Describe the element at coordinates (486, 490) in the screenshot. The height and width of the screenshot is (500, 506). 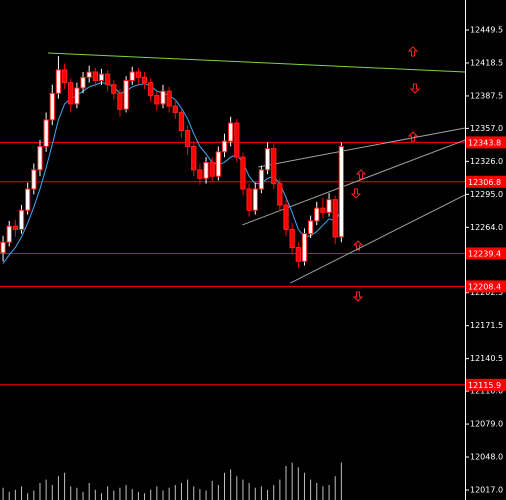
I see `y-tick-label: 12017.0` at that location.